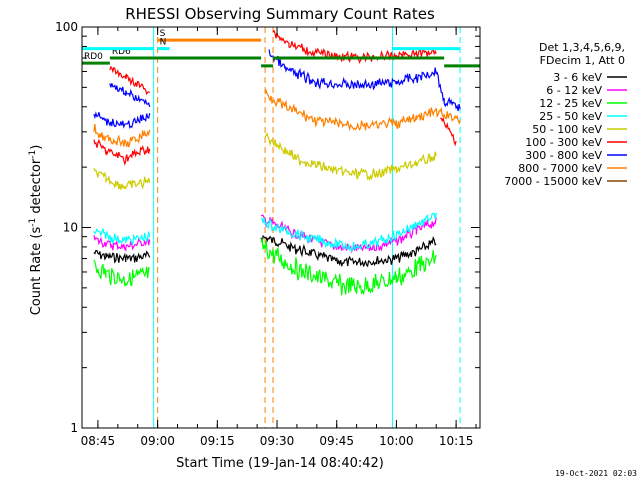 This screenshot has width=640, height=480. Describe the element at coordinates (33, 154) in the screenshot. I see `y-axis-label-sup2: -1` at that location.